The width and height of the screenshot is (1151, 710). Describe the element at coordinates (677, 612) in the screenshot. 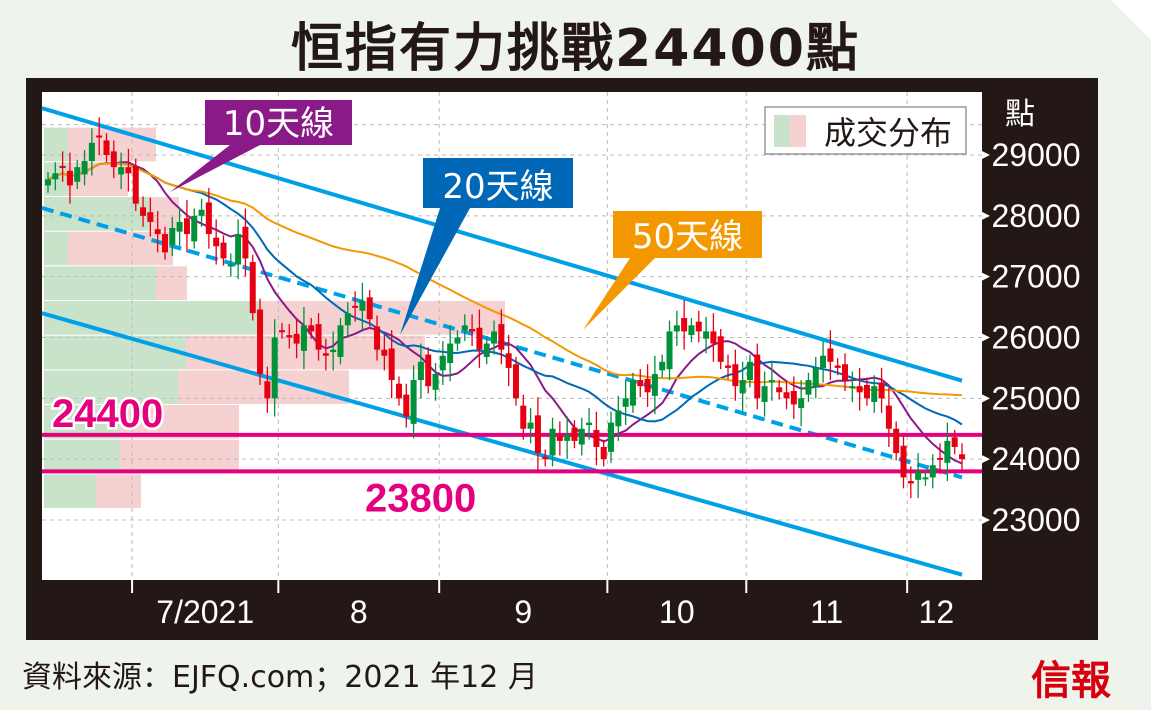

I see `x-tick-label: 10` at that location.